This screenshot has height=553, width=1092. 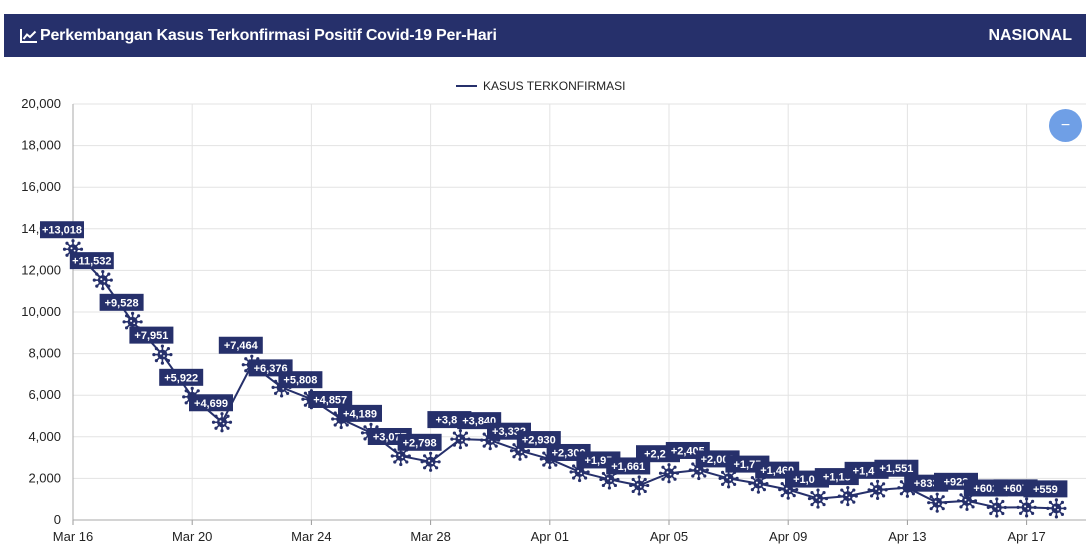 I want to click on data-label: +9,528, so click(x=121, y=302).